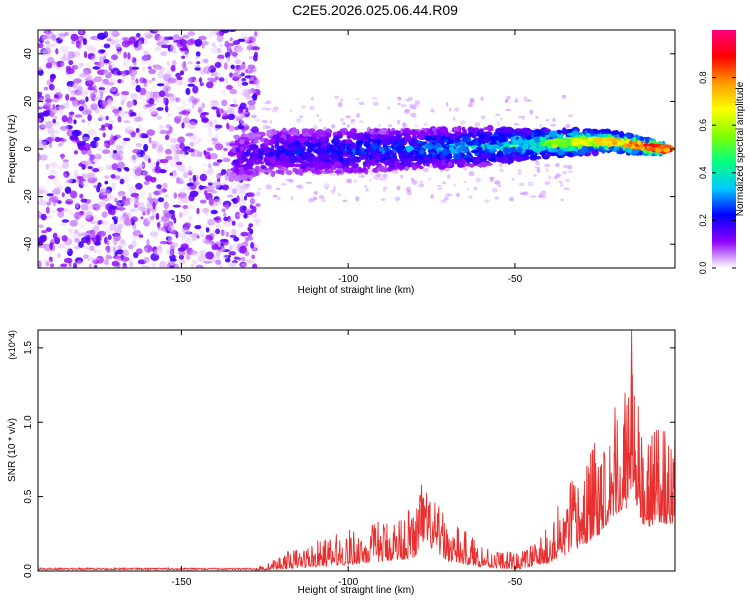 Image resolution: width=750 pixels, height=600 pixels. What do you see at coordinates (724, 149) in the screenshot?
I see `colorbar-gradient` at bounding box center [724, 149].